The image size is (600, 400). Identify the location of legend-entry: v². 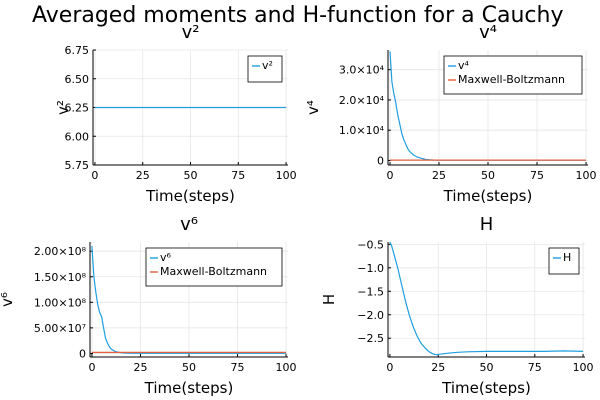
(267, 65).